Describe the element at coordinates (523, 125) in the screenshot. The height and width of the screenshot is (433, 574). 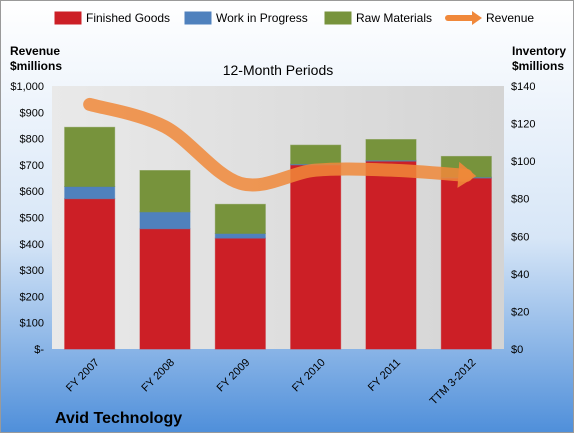
I see `right-tick-label: $120` at that location.